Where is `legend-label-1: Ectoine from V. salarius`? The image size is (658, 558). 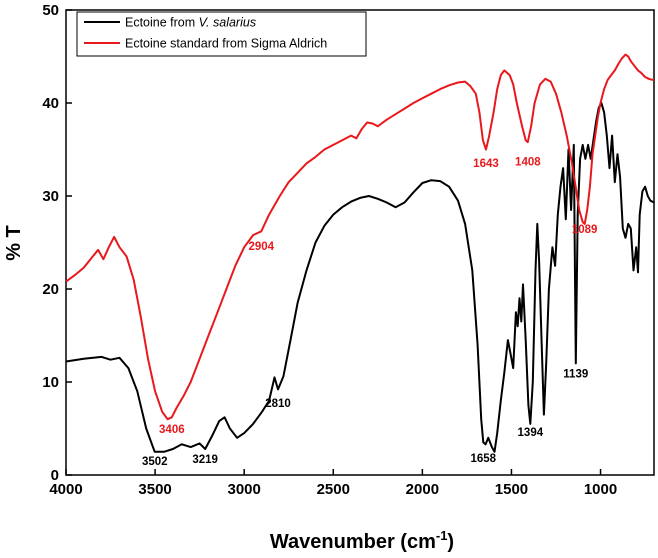 legend-label-1: Ectoine from V. salarius is located at coordinates (190, 23).